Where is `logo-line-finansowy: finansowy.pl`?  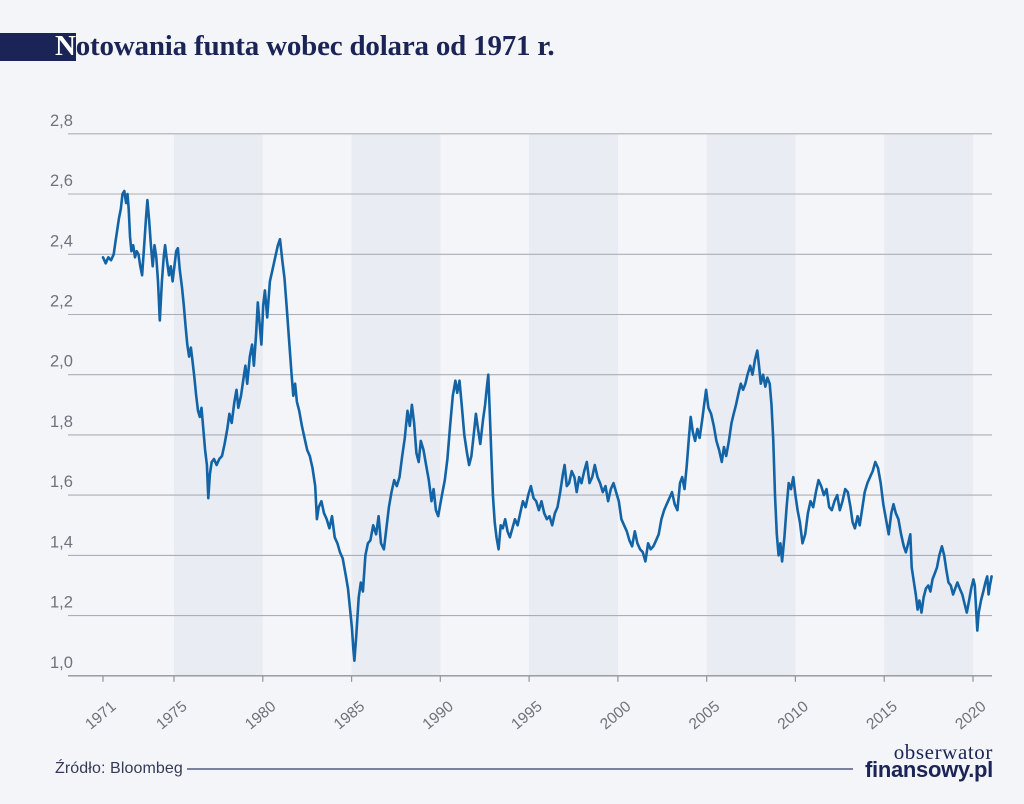
logo-line-finansowy: finansowy.pl is located at coordinates (928, 769).